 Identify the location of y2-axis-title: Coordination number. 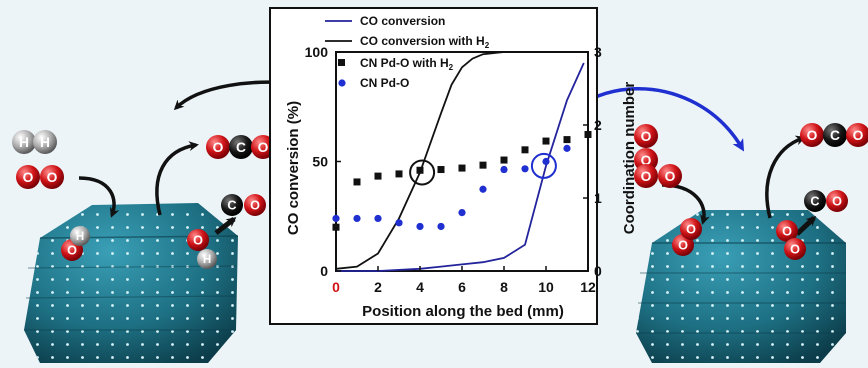
(629, 158).